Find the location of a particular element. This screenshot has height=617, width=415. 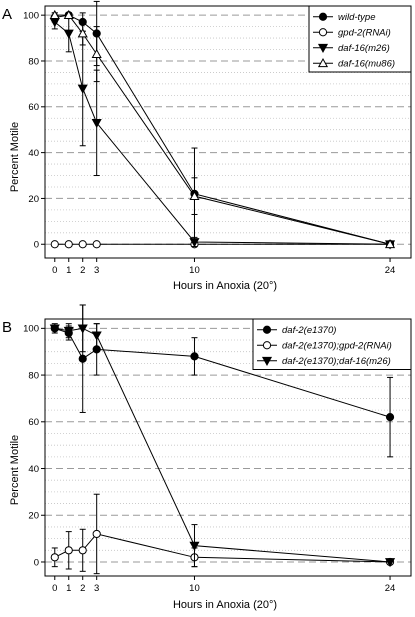

legend-label: daf-2(e1370) is located at coordinates (309, 330).